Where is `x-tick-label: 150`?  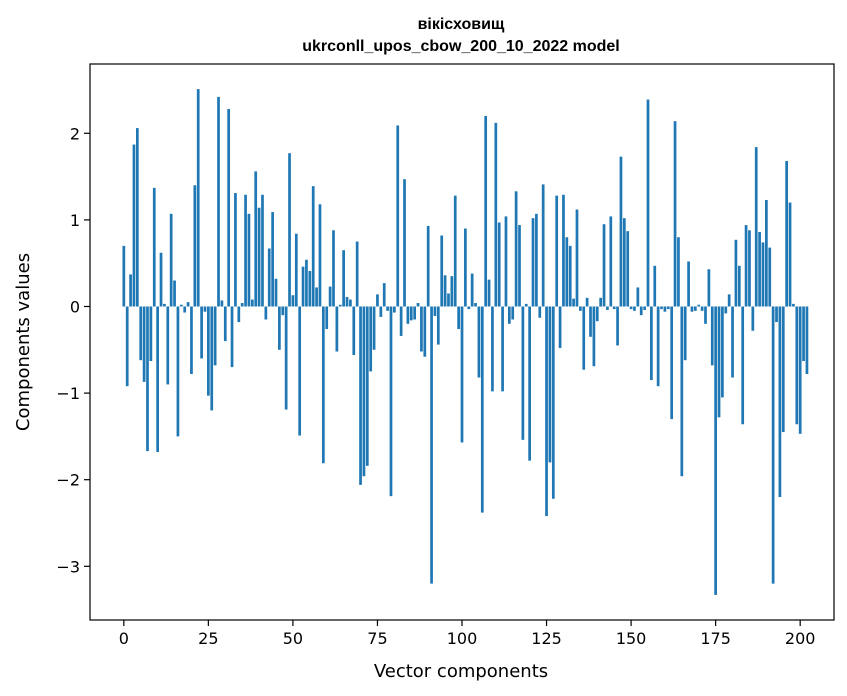 x-tick-label: 150 is located at coordinates (631, 638).